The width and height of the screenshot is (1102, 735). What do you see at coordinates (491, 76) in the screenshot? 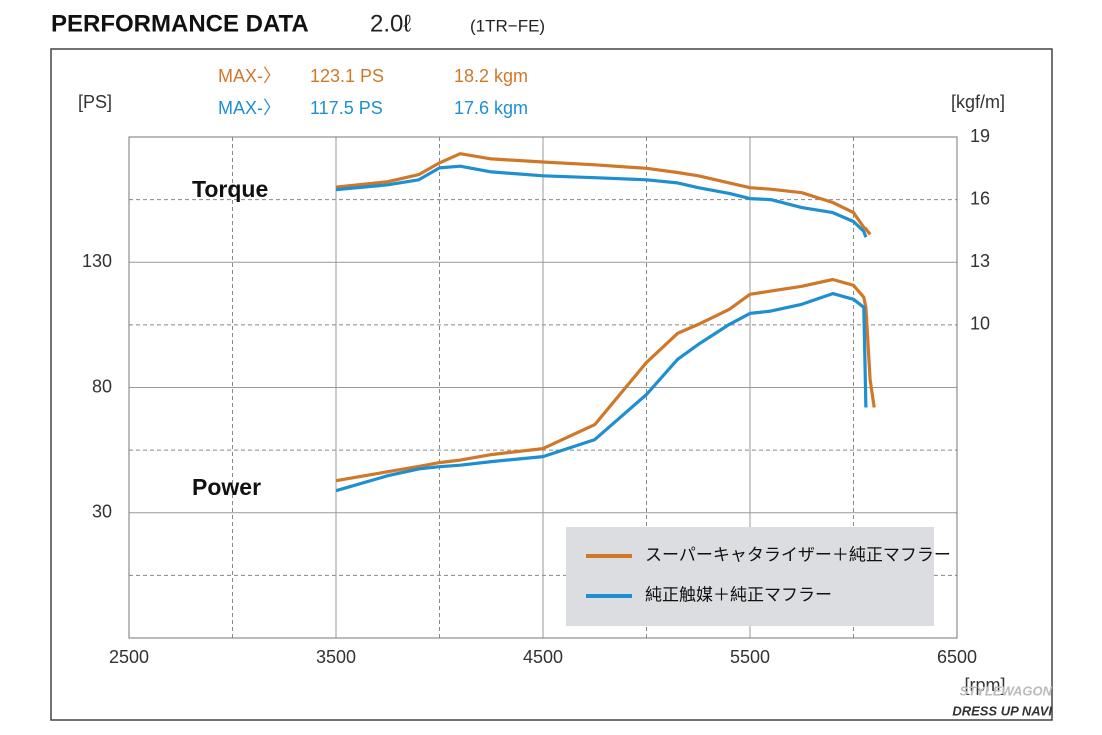
I see `max-torque: 18.2 kgm` at bounding box center [491, 76].